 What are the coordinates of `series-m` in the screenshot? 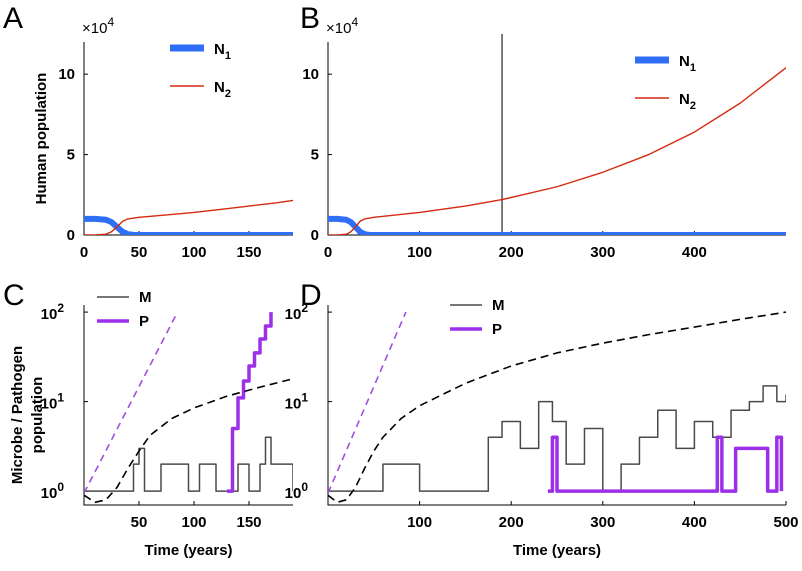 It's located at (188, 464).